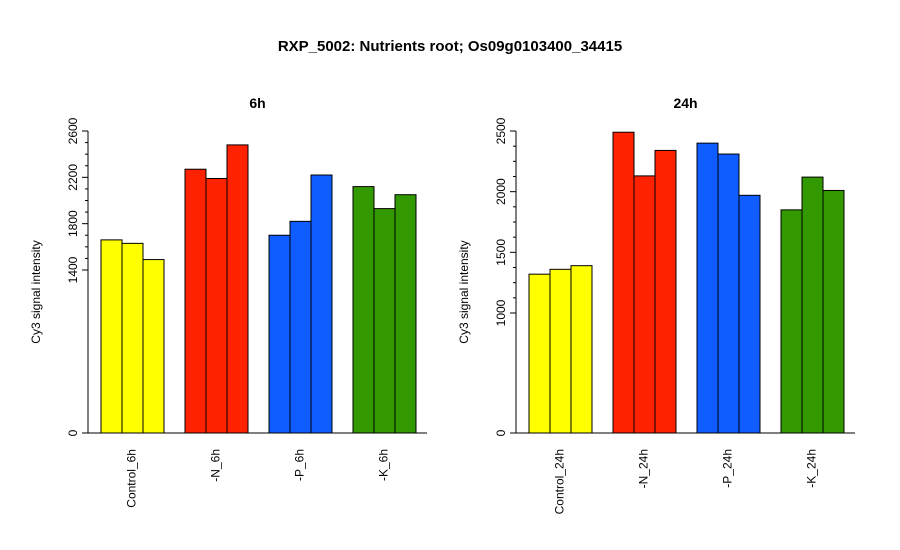 This screenshot has width=900, height=550. What do you see at coordinates (73, 269) in the screenshot?
I see `y-tick-label: 1400` at bounding box center [73, 269].